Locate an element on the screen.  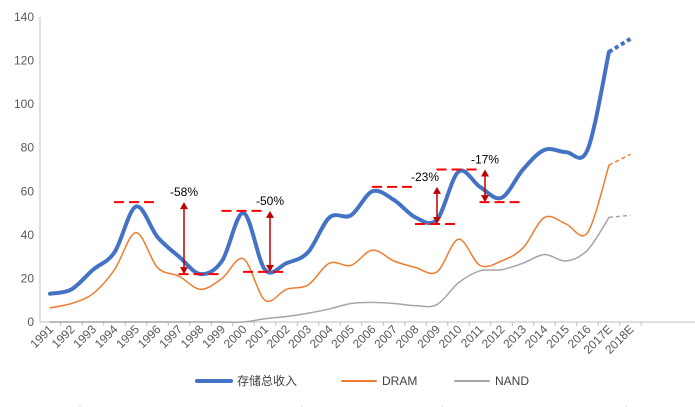
x-tick-label: 2005 is located at coordinates (342, 336).